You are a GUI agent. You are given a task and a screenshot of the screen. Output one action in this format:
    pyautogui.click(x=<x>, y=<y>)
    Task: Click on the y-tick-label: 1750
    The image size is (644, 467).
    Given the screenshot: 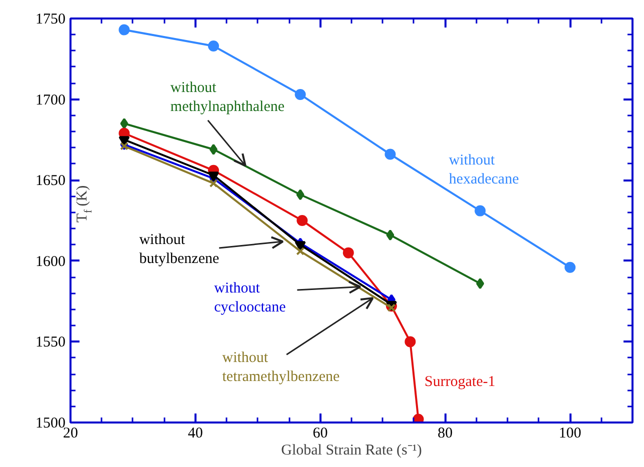 What is the action you would take?
    pyautogui.click(x=51, y=20)
    